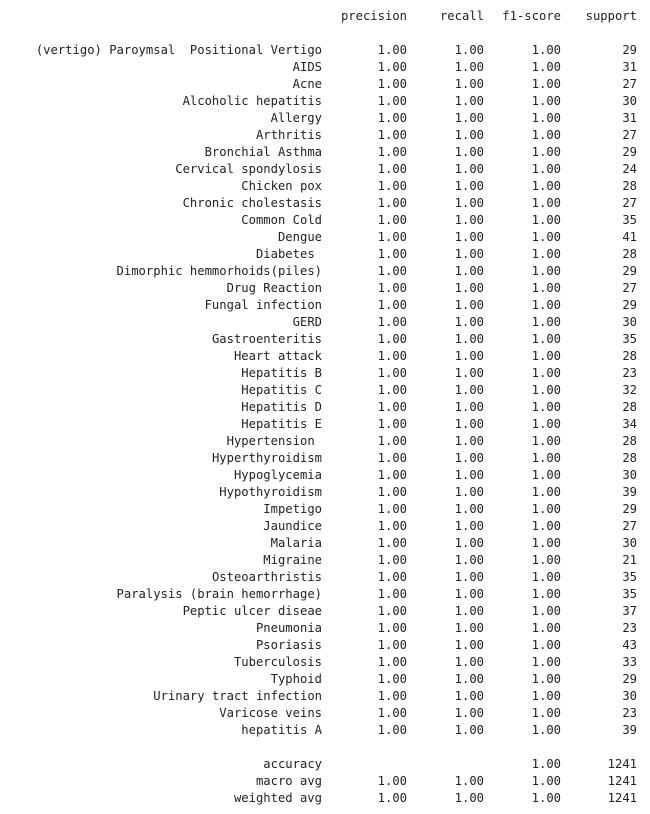 The height and width of the screenshot is (814, 650). I want to click on row-label: Chronic cholestasis, so click(252, 203).